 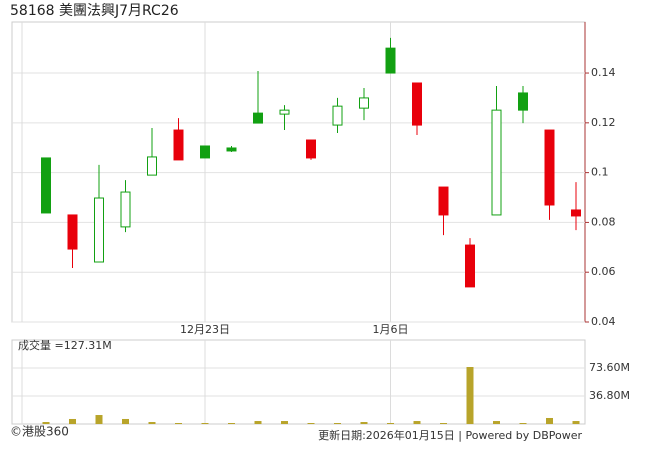 I want to click on y-tick-label: 0.14, so click(x=603, y=72).